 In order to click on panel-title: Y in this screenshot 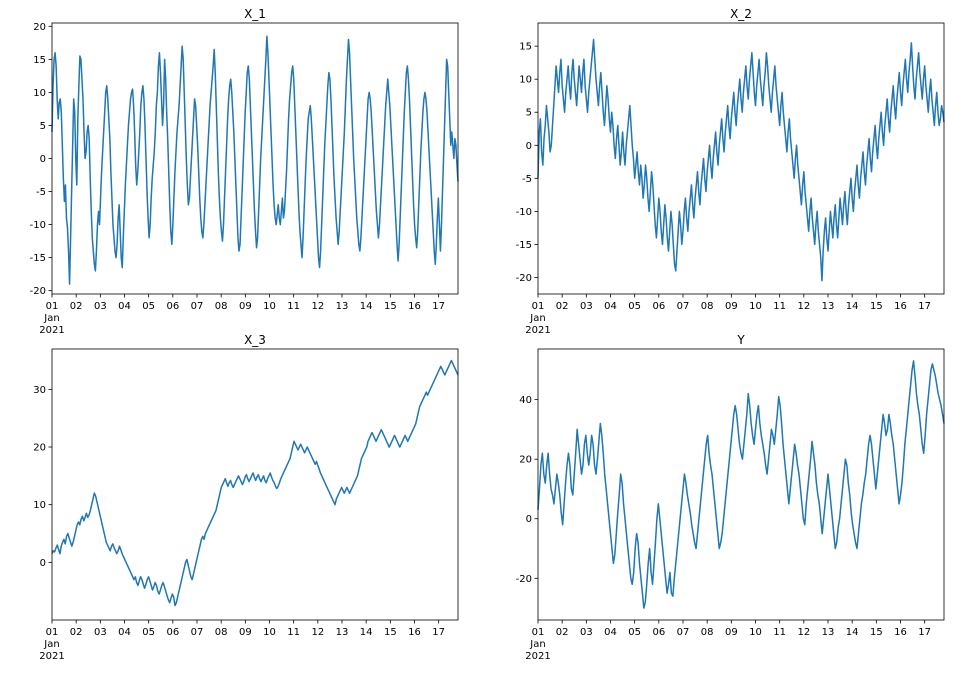, I will do `click(740, 340)`.